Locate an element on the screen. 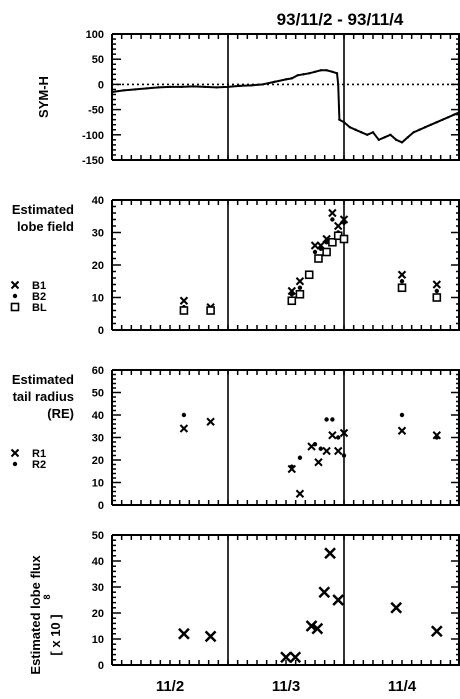 The width and height of the screenshot is (460, 699). legend-label: BL is located at coordinates (39, 308).